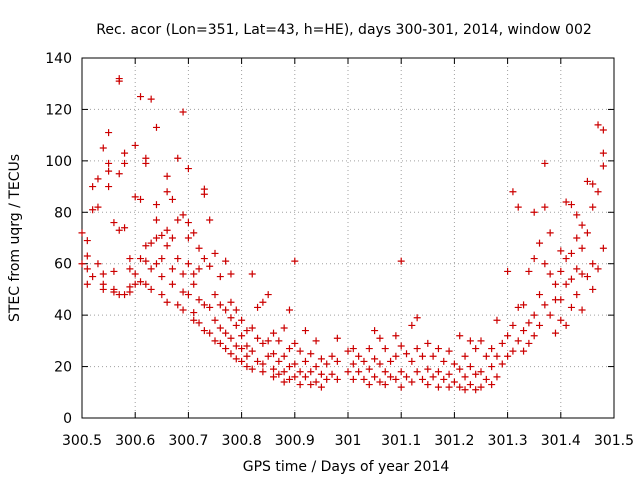 This screenshot has width=640, height=480. Describe the element at coordinates (454, 441) in the screenshot. I see `x-tick-label: 301.2` at that location.